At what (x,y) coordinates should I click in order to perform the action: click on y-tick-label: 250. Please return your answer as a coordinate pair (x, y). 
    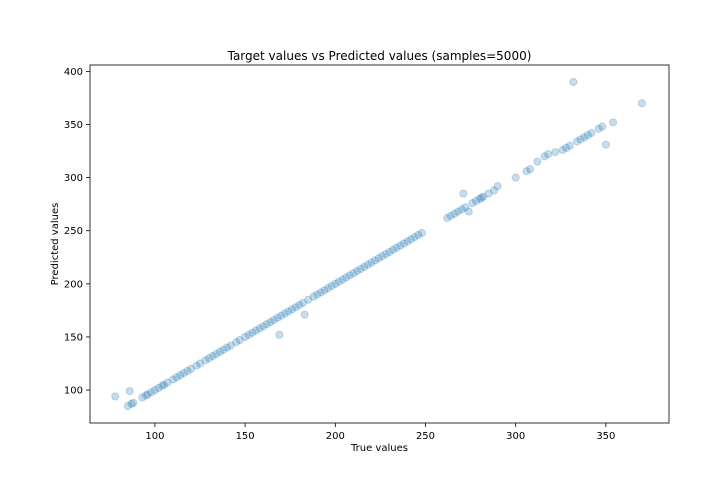
    Looking at the image, I should click on (73, 231).